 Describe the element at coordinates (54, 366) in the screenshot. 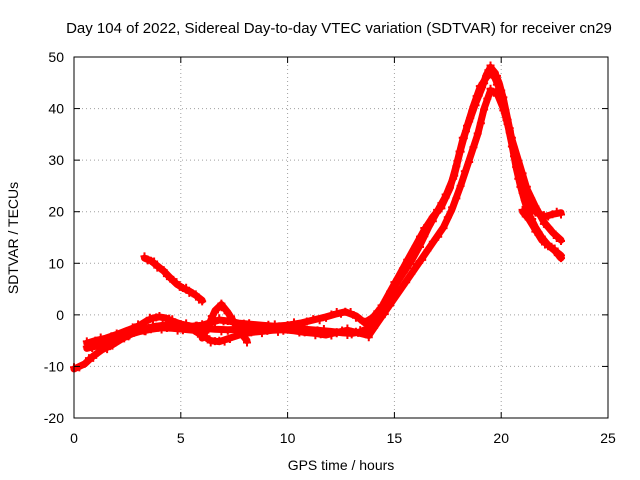

I see `y-tick-label: -10` at that location.